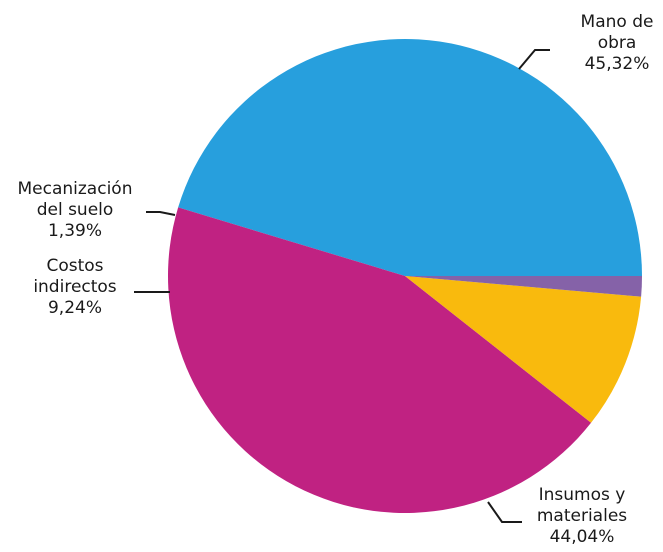 This screenshot has height=552, width=663. What do you see at coordinates (75, 308) in the screenshot?
I see `slice-value-2: 9,24%` at bounding box center [75, 308].